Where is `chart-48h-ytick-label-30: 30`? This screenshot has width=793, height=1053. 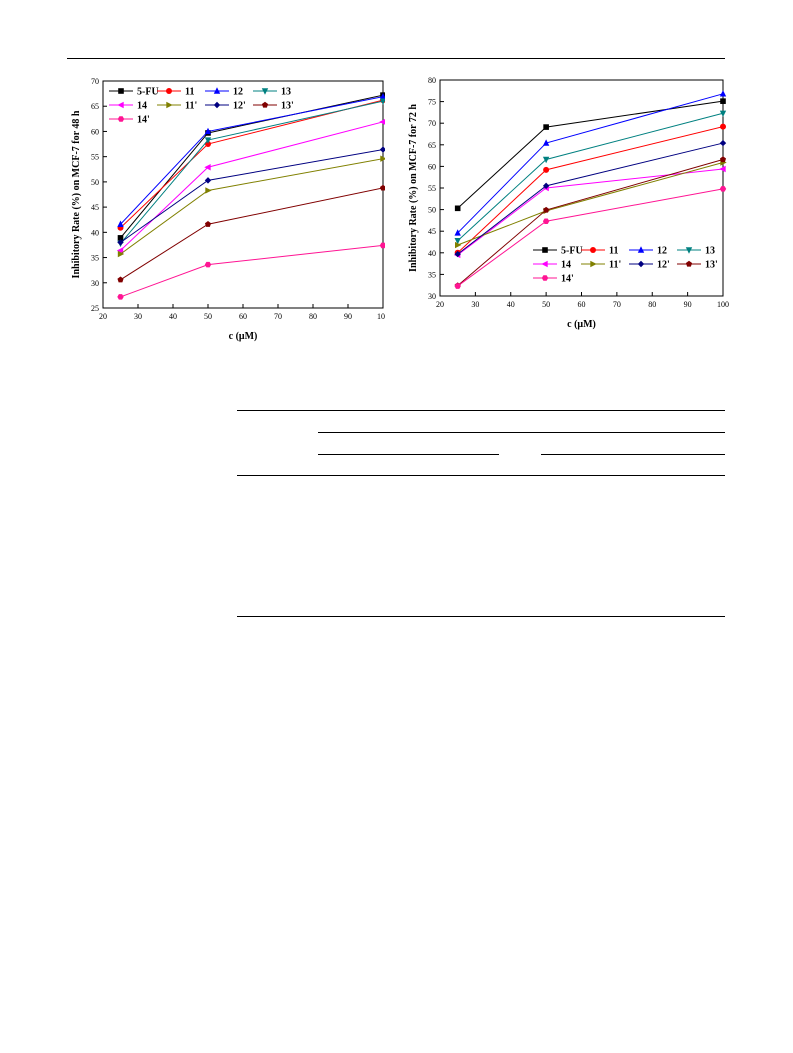
chart-48h-ytick-label-30: 30 is located at coordinates (95, 283).